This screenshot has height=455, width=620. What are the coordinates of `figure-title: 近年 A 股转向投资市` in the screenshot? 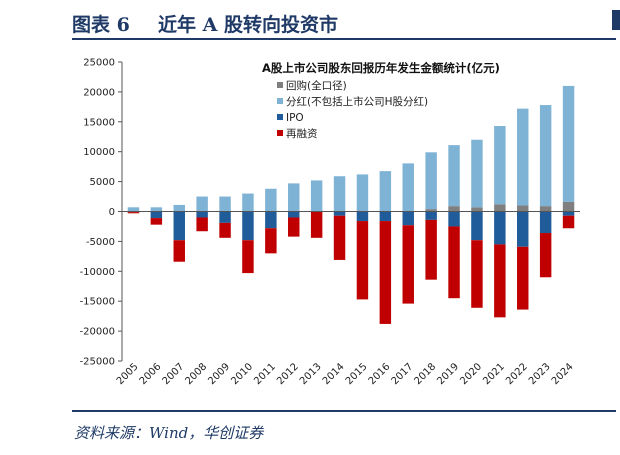 It's located at (248, 25).